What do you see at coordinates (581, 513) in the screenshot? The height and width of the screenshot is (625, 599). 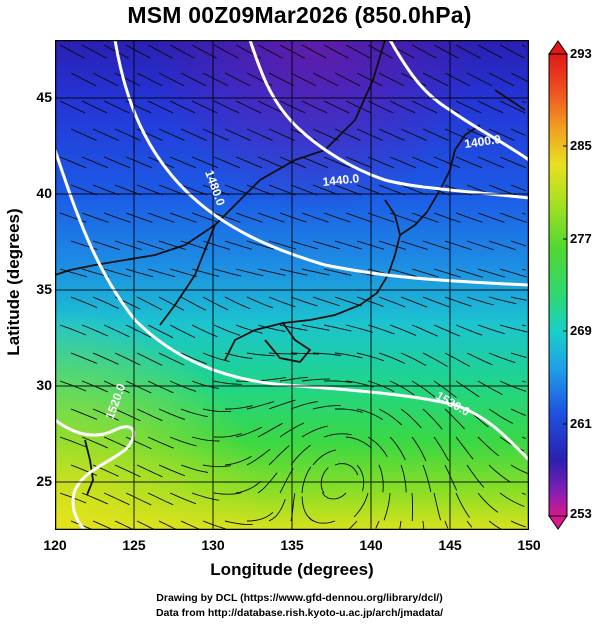 I see `colorbar-tick-label: 253` at bounding box center [581, 513].